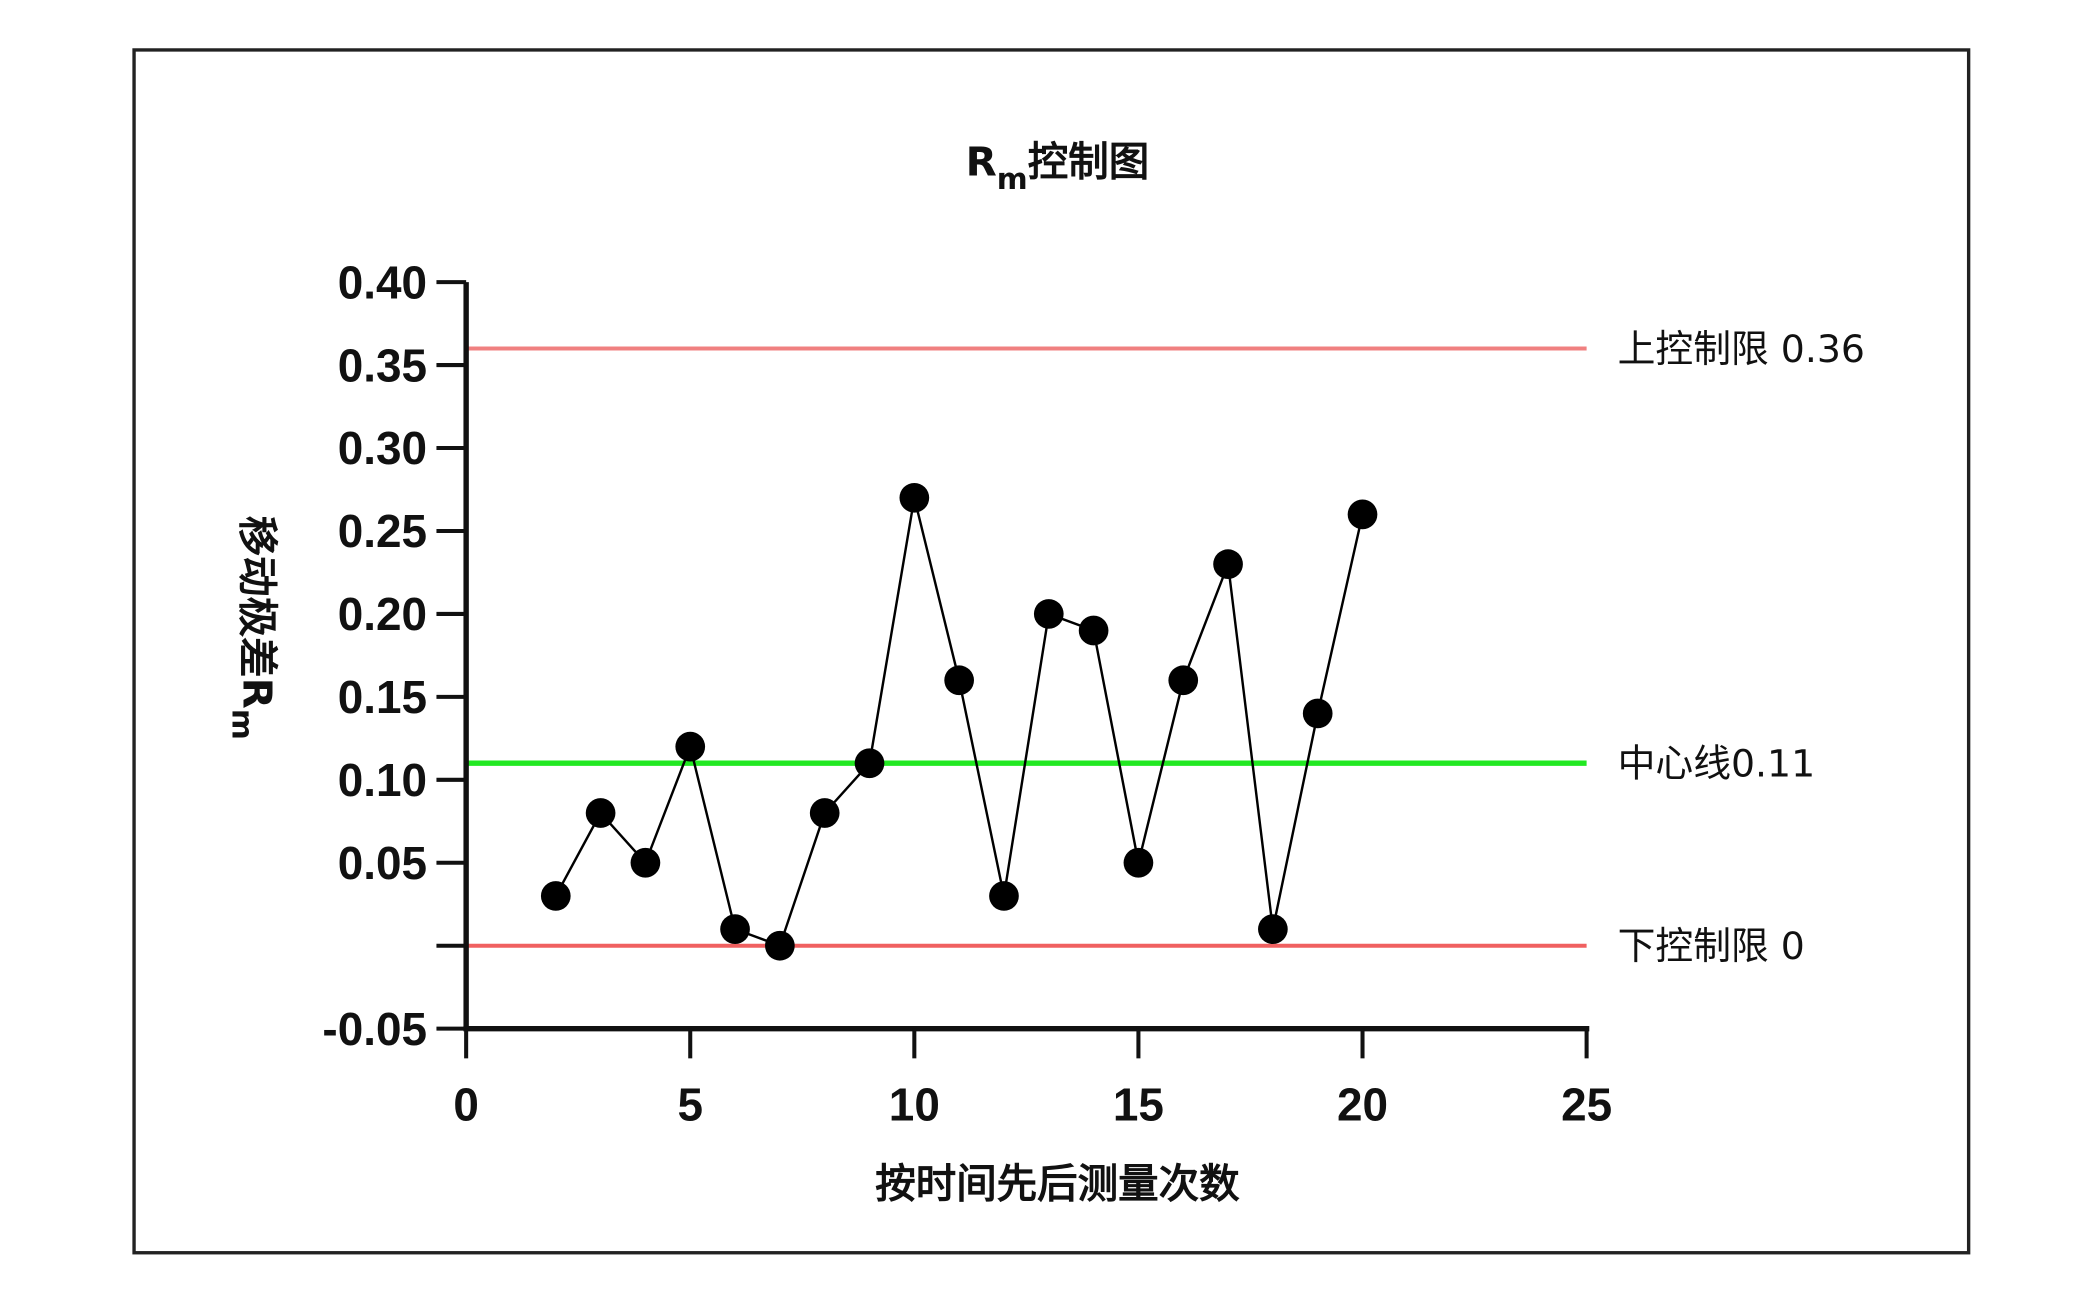  What do you see at coordinates (382, 365) in the screenshot?
I see `y-tick-label: 0.35` at bounding box center [382, 365].